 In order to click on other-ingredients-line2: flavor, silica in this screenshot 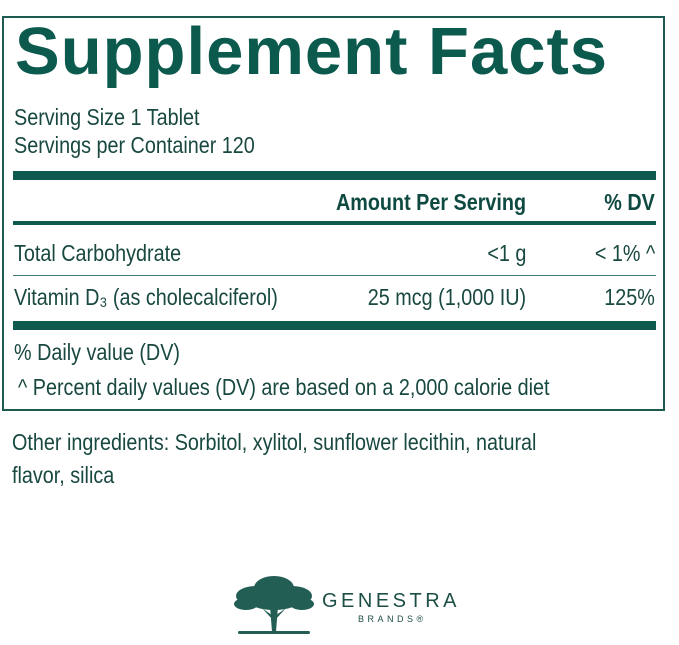, I will do `click(63, 475)`.